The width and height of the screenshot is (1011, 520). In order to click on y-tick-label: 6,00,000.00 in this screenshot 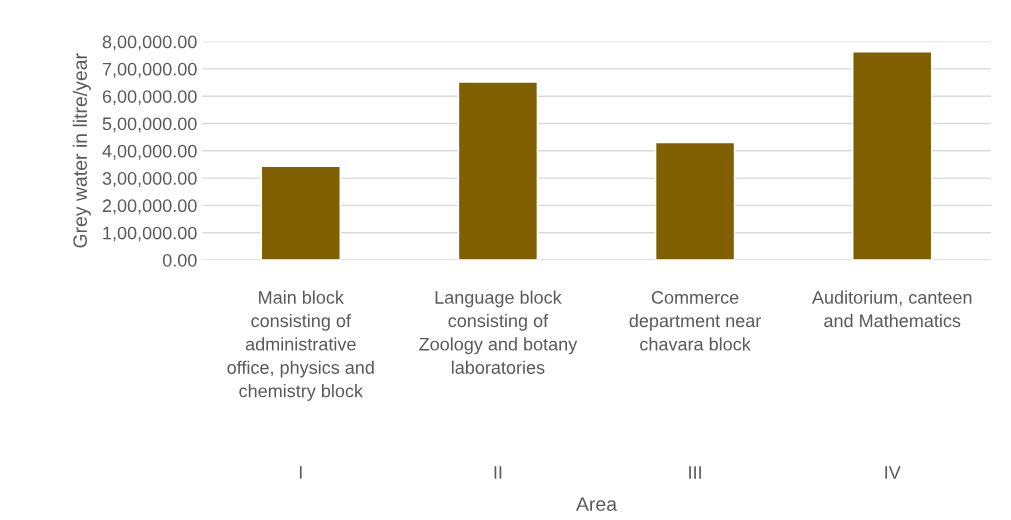, I will do `click(149, 98)`.